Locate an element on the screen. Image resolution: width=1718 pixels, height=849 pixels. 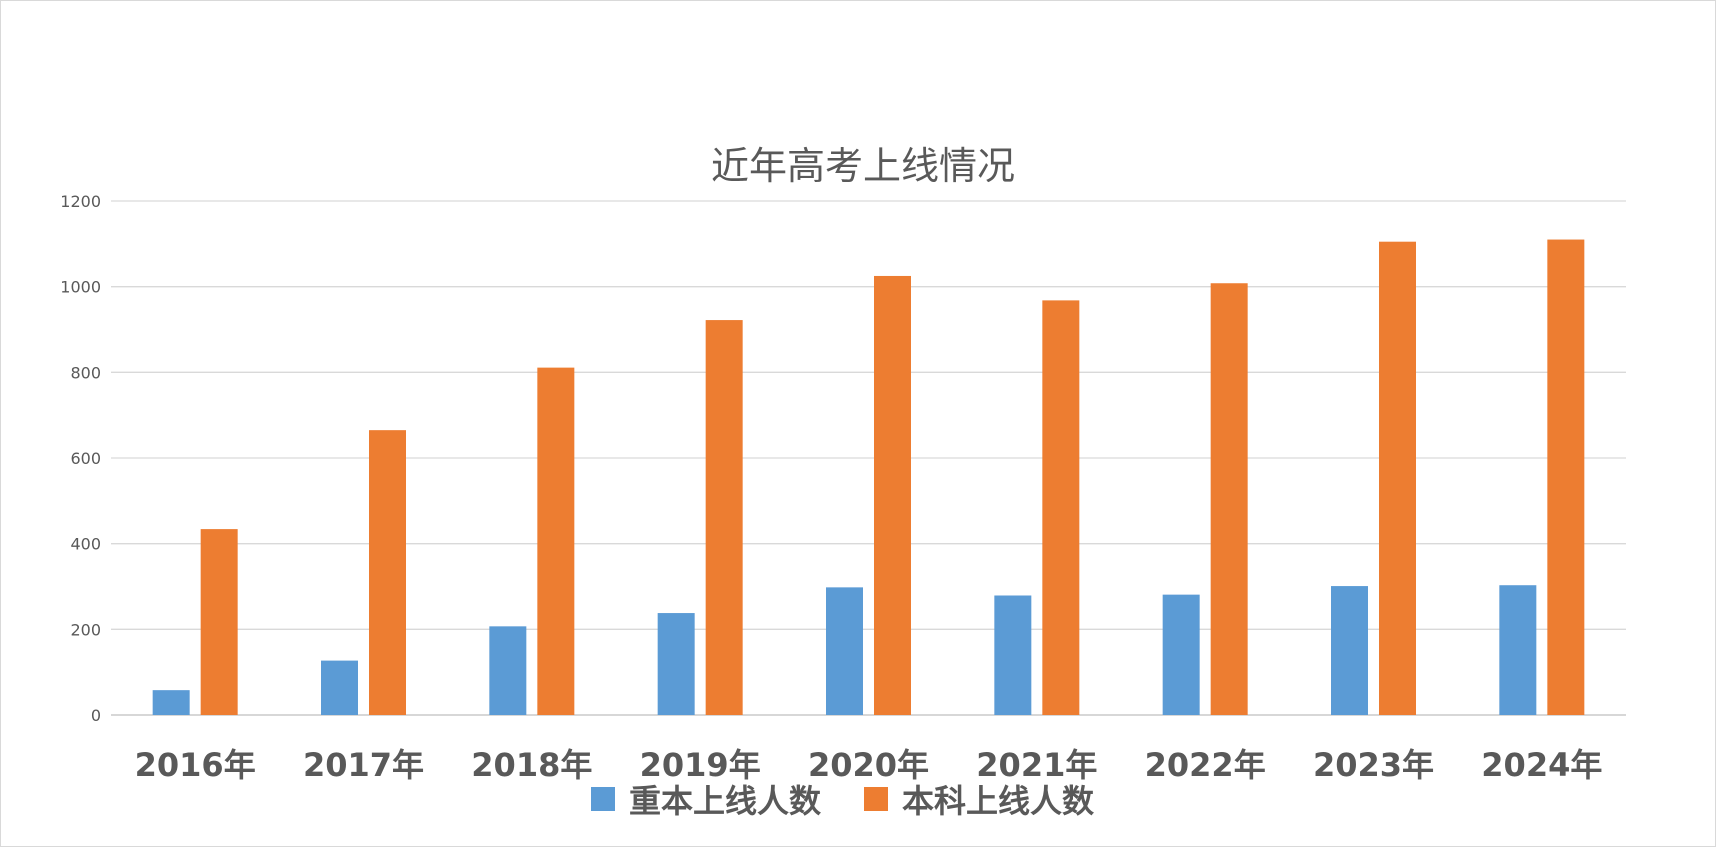
legend-label: 本科上线人数 is located at coordinates (998, 801).